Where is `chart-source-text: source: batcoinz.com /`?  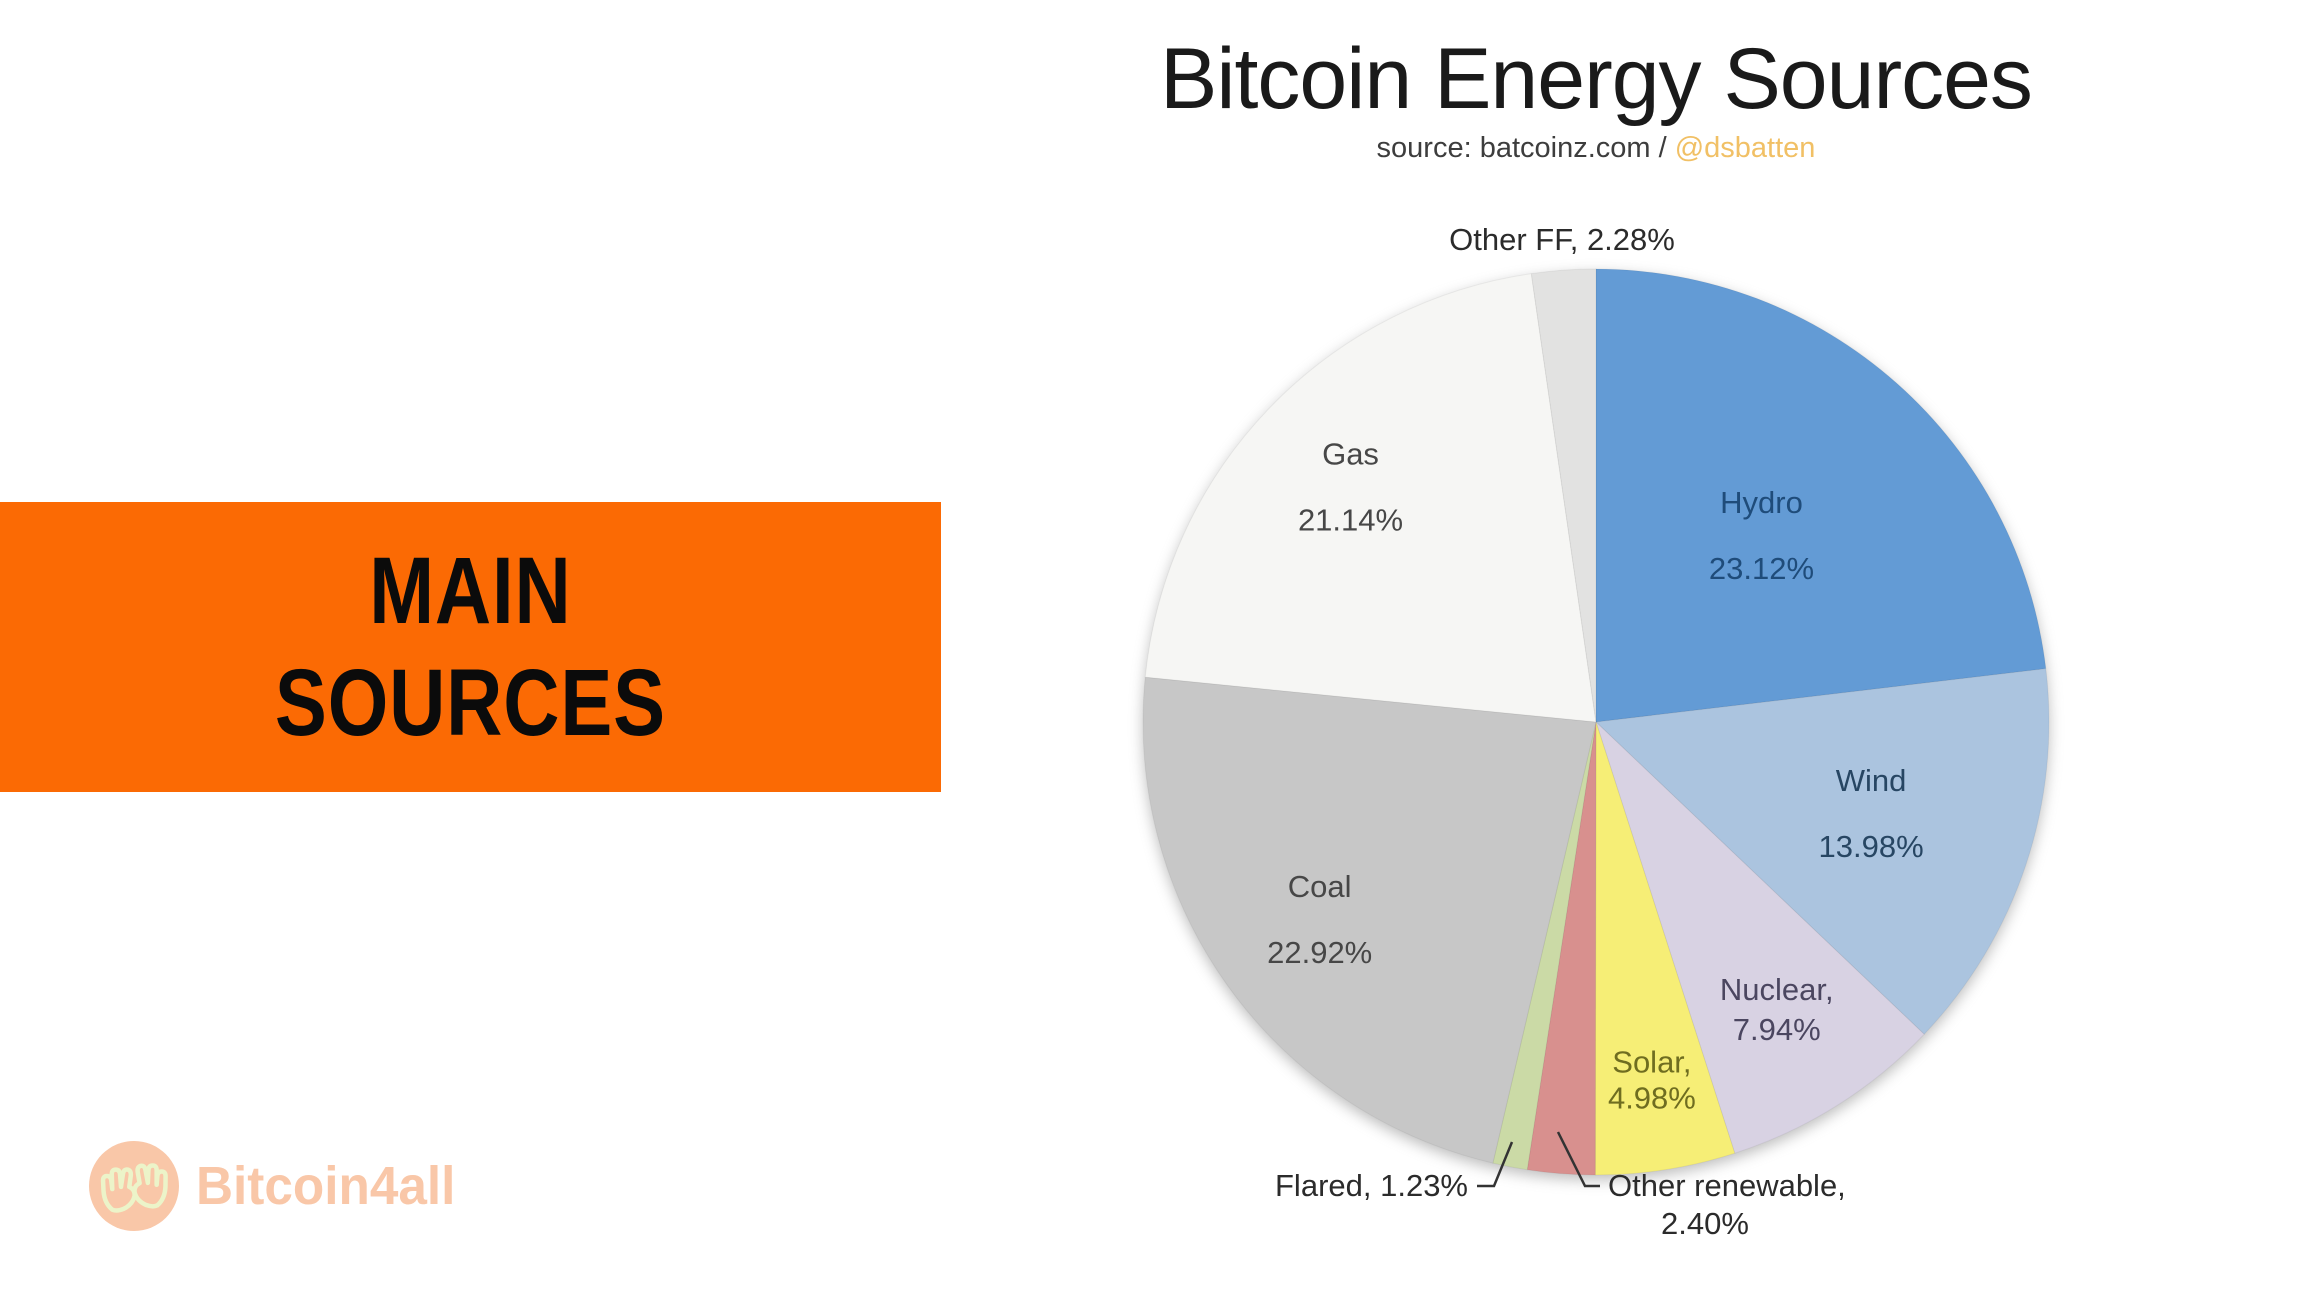
chart-source-text: source: batcoinz.com / is located at coordinates (1525, 148).